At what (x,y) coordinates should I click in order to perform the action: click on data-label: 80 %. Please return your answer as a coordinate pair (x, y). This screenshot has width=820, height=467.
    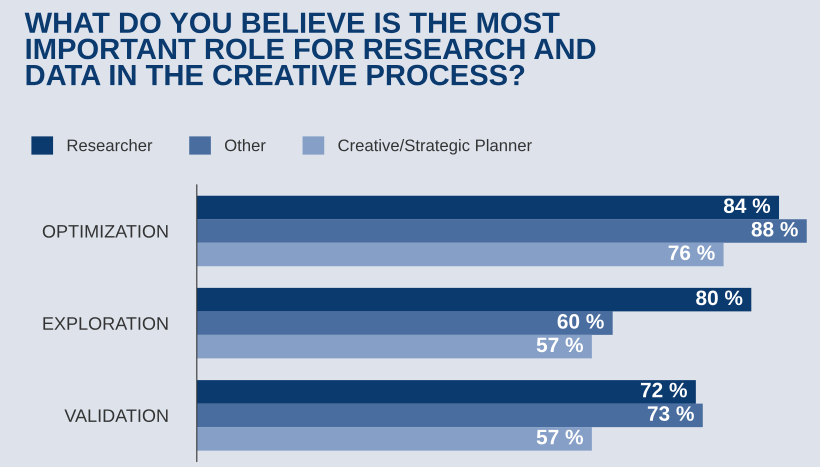
    Looking at the image, I should click on (719, 298).